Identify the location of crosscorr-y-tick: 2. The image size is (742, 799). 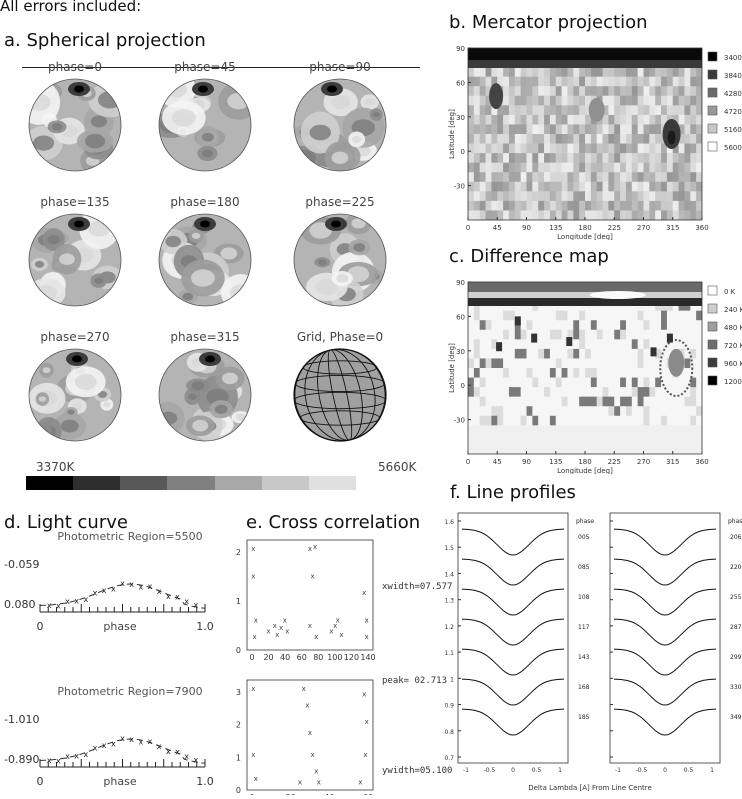
(238, 725).